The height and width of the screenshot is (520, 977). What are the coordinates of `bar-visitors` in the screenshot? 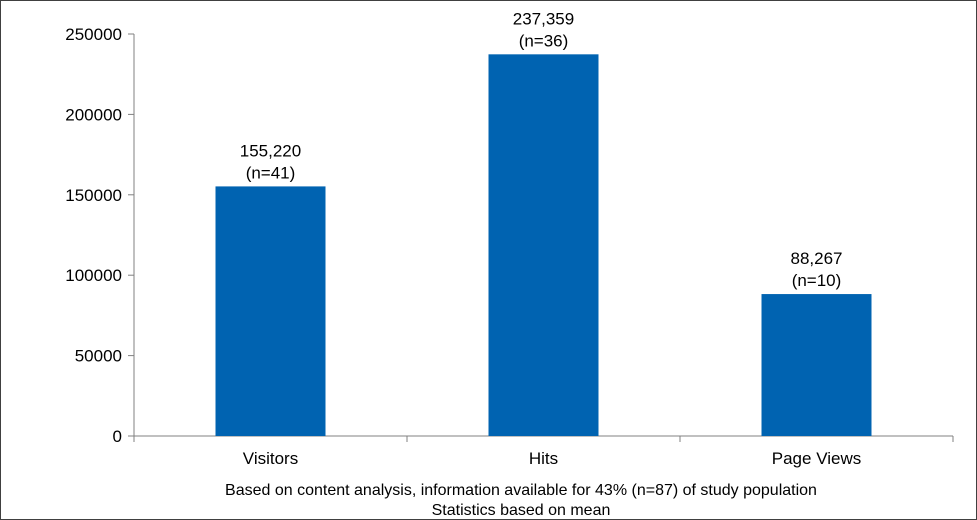 It's located at (270, 311).